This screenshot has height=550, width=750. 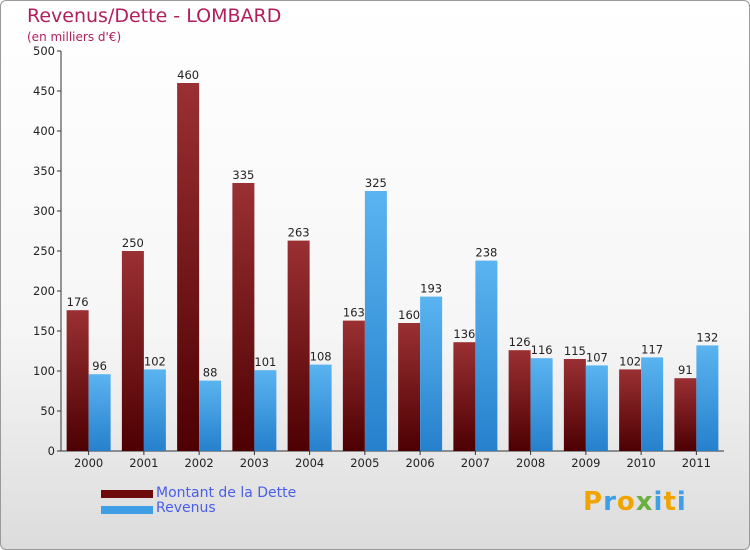 What do you see at coordinates (585, 463) in the screenshot?
I see `x-tick-label: 2009` at bounding box center [585, 463].